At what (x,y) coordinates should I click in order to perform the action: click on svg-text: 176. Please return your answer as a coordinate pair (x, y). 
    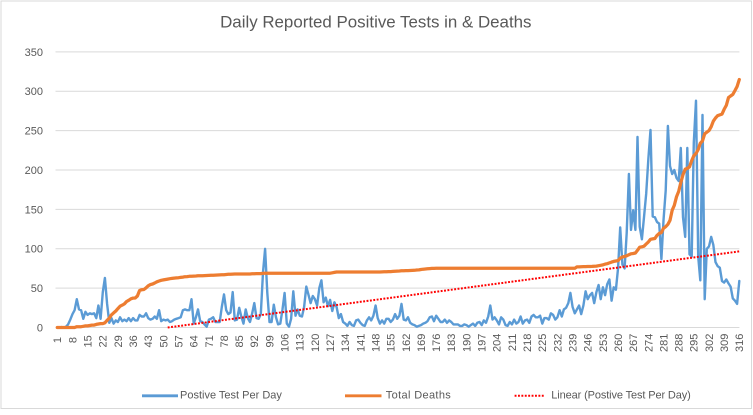
    Looking at the image, I should click on (437, 343).